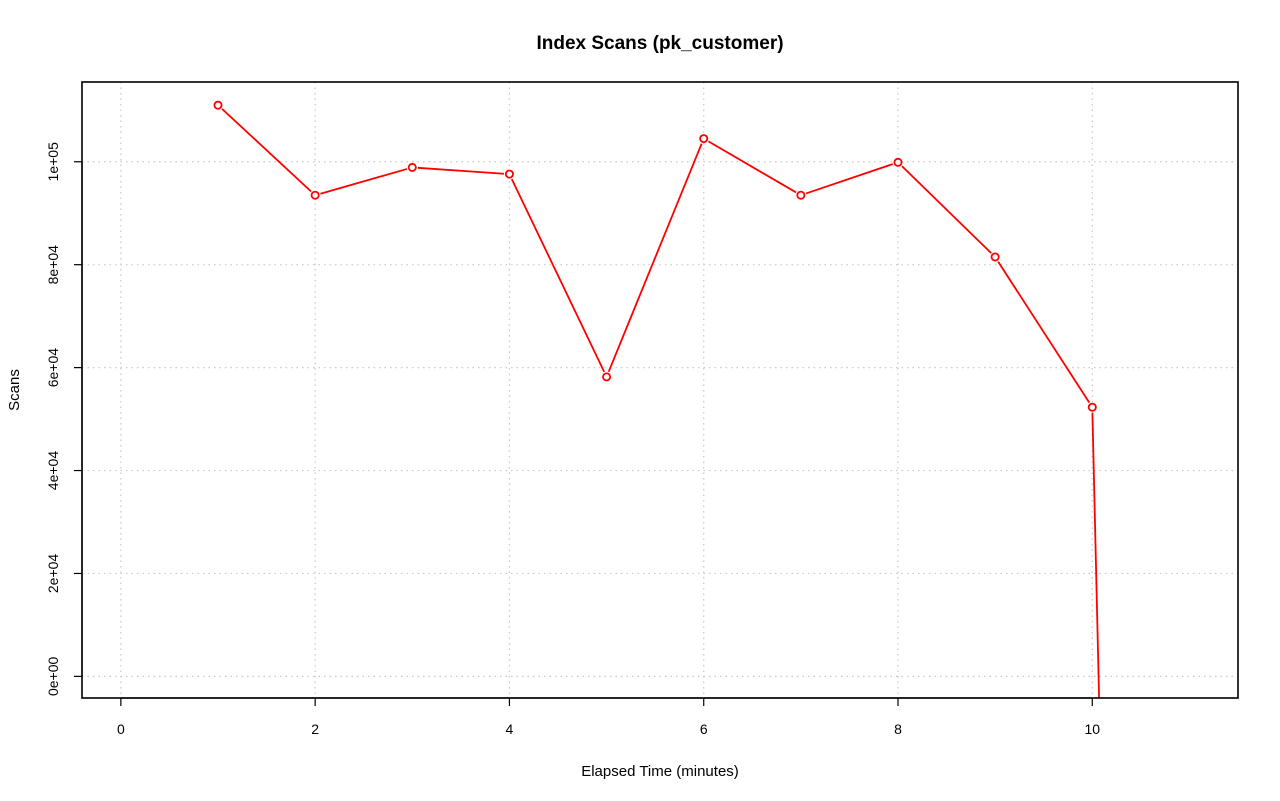 This screenshot has width=1280, height=801. What do you see at coordinates (315, 729) in the screenshot?
I see `x-tick-label: 2` at bounding box center [315, 729].